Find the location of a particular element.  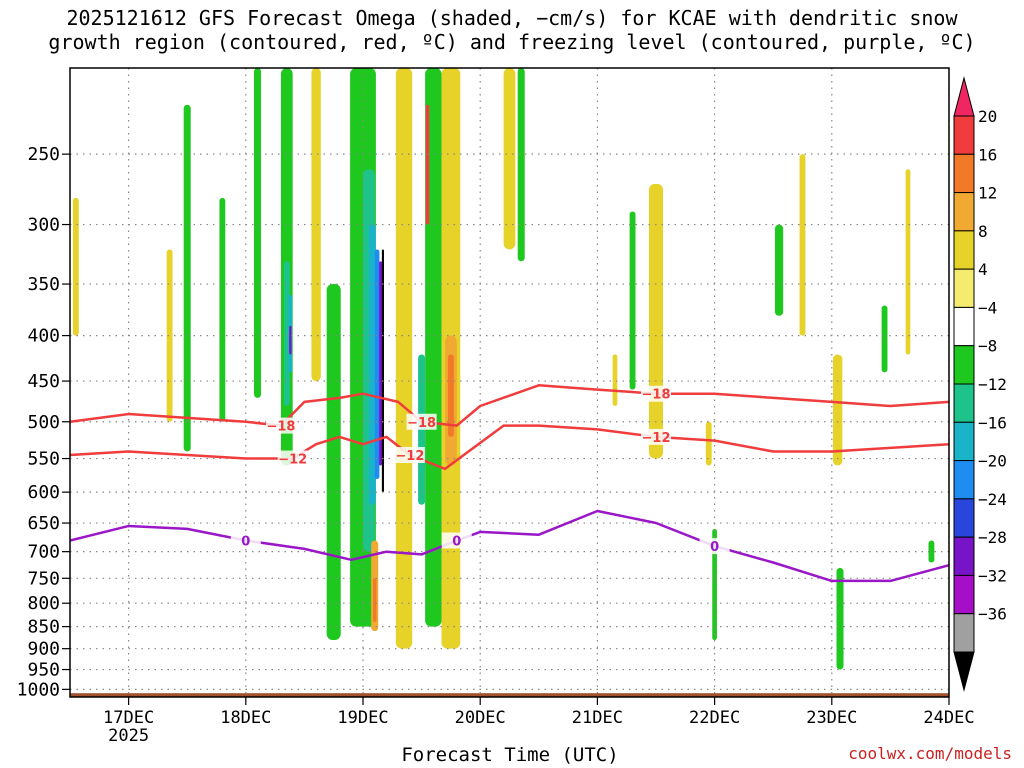

site-credit: coolwx.com/models is located at coordinates (930, 753).